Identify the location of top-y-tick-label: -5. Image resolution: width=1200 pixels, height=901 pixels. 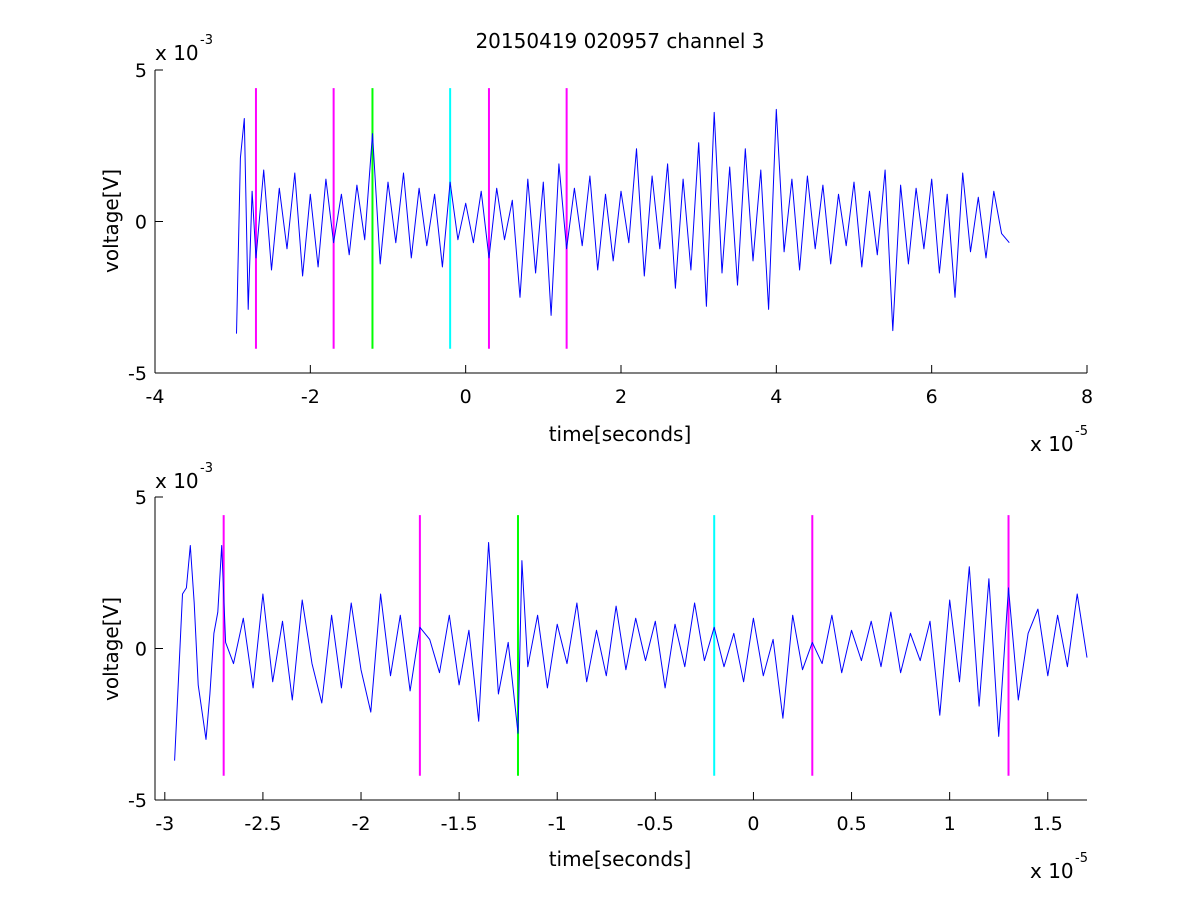
(137, 374).